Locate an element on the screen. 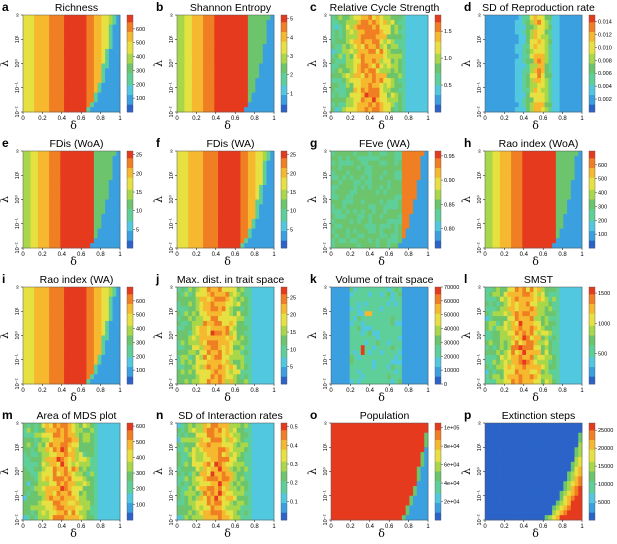 This screenshot has height=544, width=617. x-tick-label: 0.4 is located at coordinates (524, 119).